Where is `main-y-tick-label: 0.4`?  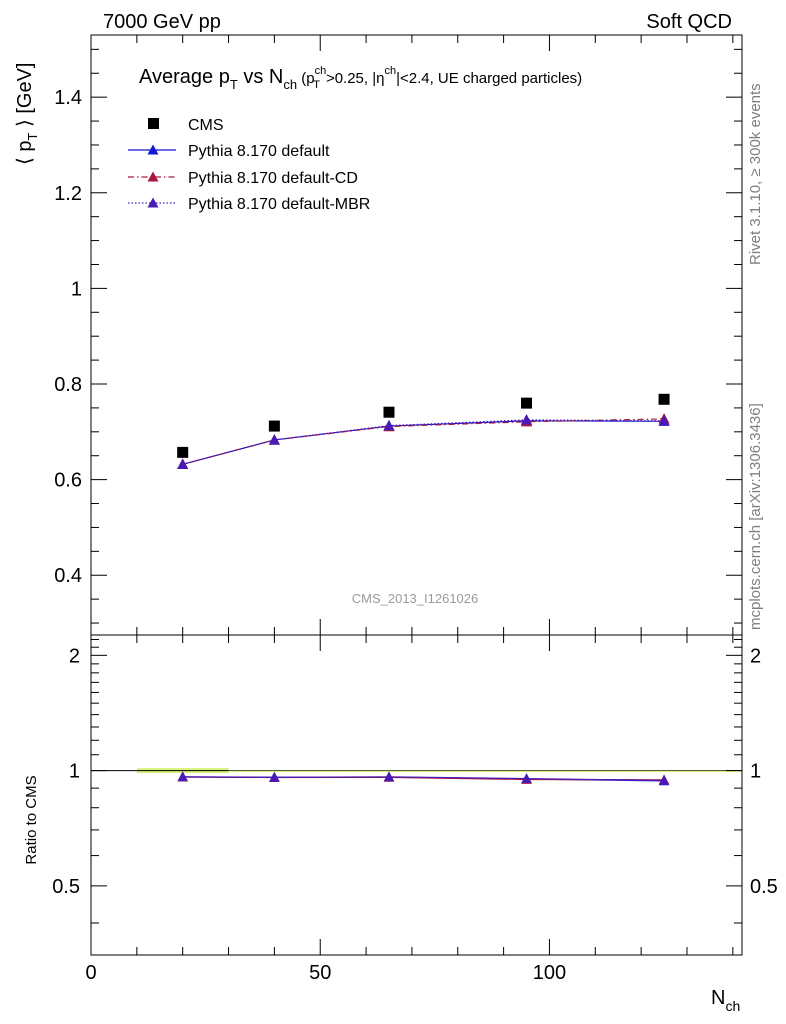 main-y-tick-label: 0.4 is located at coordinates (68, 576).